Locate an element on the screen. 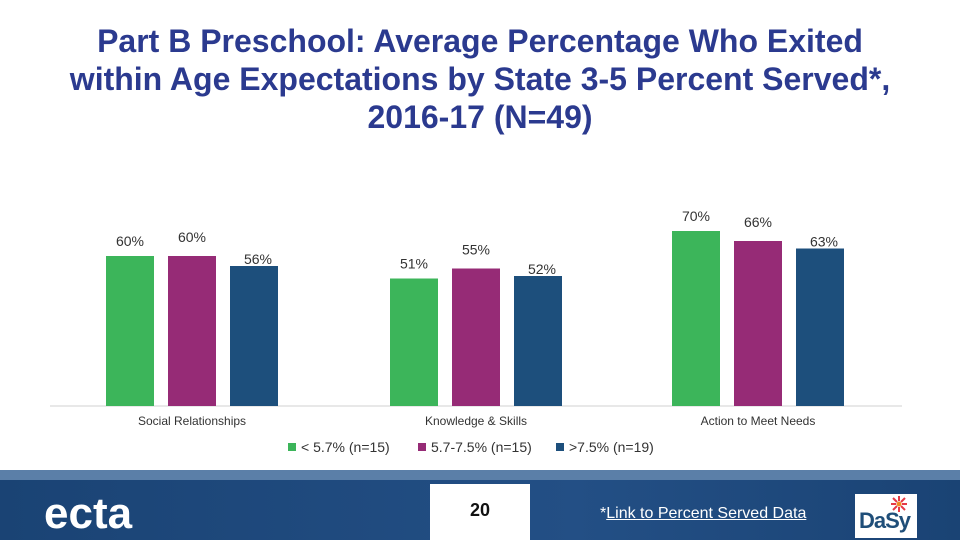 The width and height of the screenshot is (960, 543). footer-rule is located at coordinates (480, 475).